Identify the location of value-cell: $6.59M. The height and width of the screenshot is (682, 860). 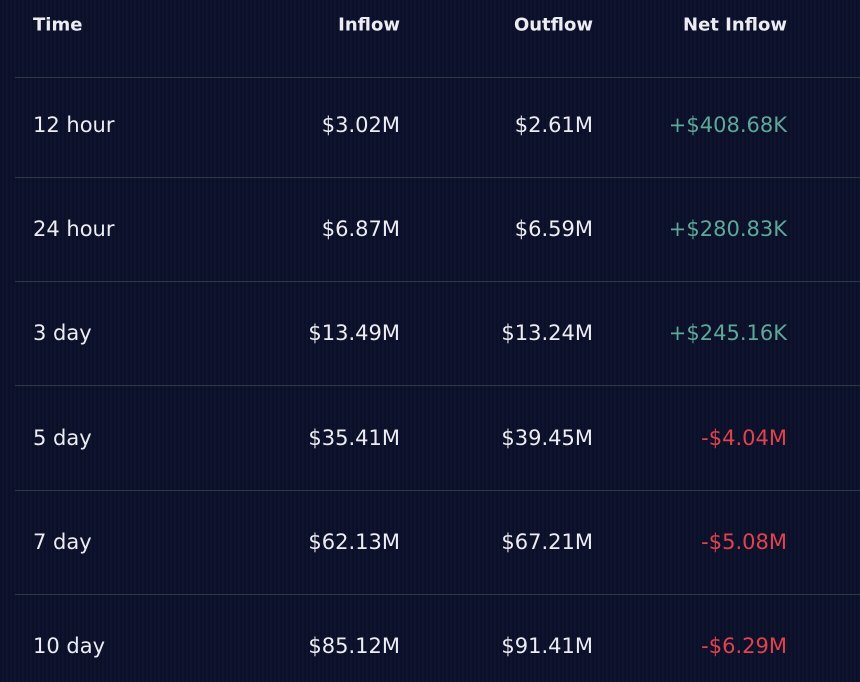
(553, 229).